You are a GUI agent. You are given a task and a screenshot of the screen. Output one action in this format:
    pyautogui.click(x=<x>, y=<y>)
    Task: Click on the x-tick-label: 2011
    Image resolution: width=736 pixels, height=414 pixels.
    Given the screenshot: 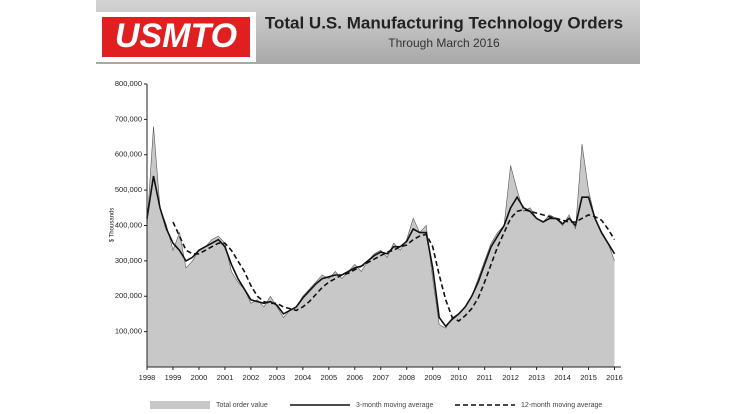 What is the action you would take?
    pyautogui.click(x=485, y=377)
    